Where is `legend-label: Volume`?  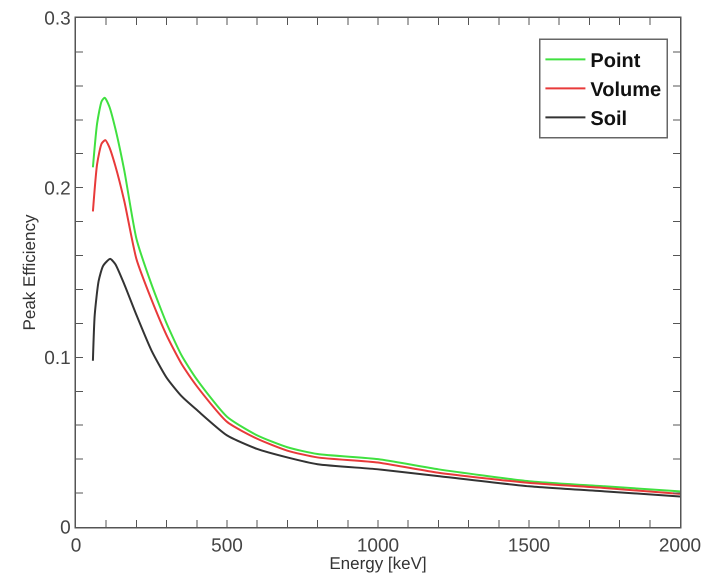 legend-label: Volume is located at coordinates (626, 90).